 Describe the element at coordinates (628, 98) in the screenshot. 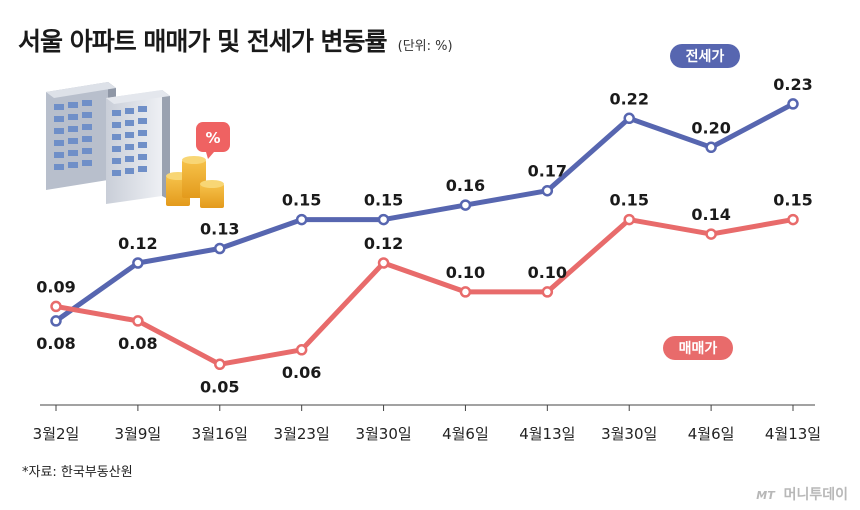

I see `data-label: 0.22` at that location.